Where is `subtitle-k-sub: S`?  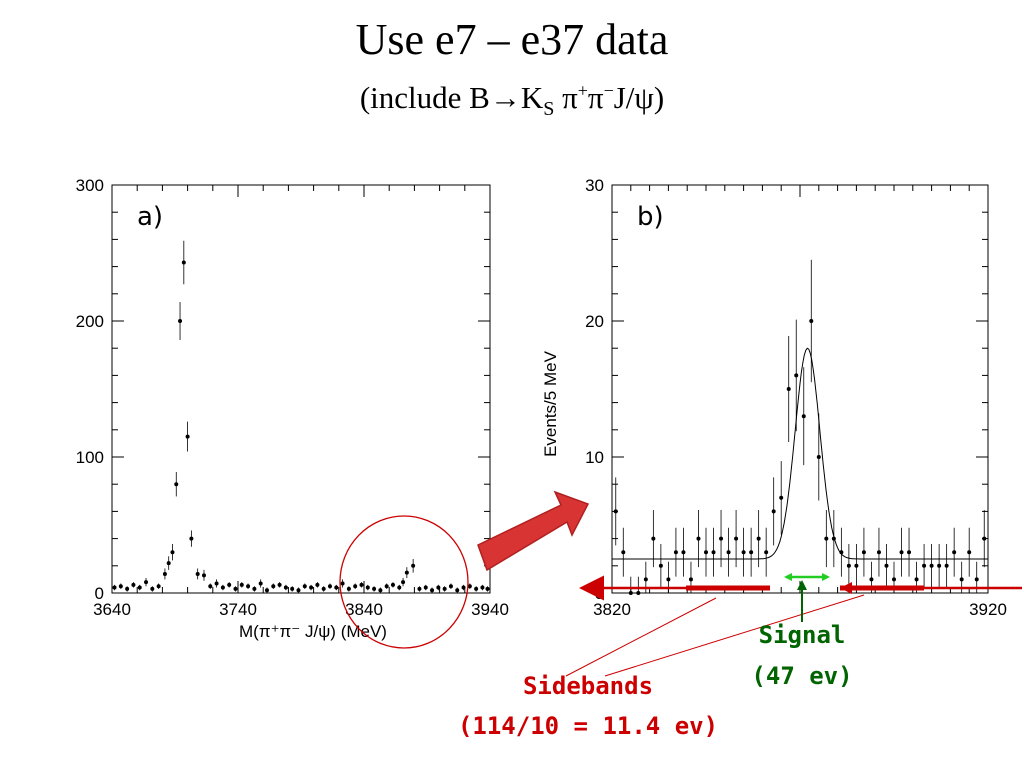 subtitle-k-sub: S is located at coordinates (549, 109).